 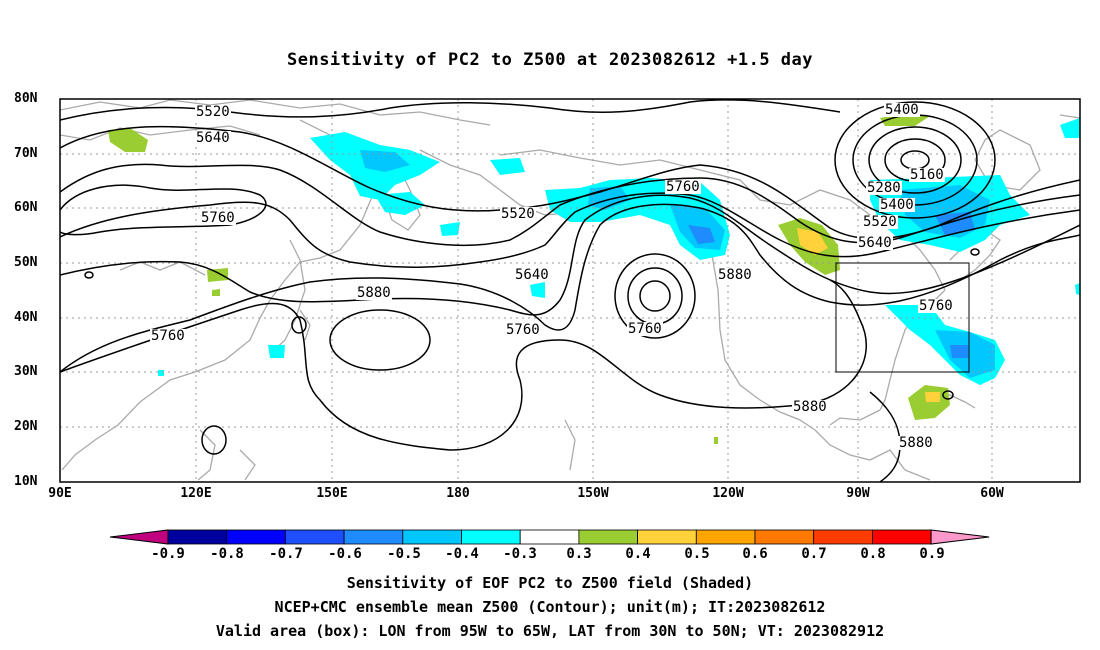 I want to click on colorbar-arrow-right, so click(x=960, y=537).